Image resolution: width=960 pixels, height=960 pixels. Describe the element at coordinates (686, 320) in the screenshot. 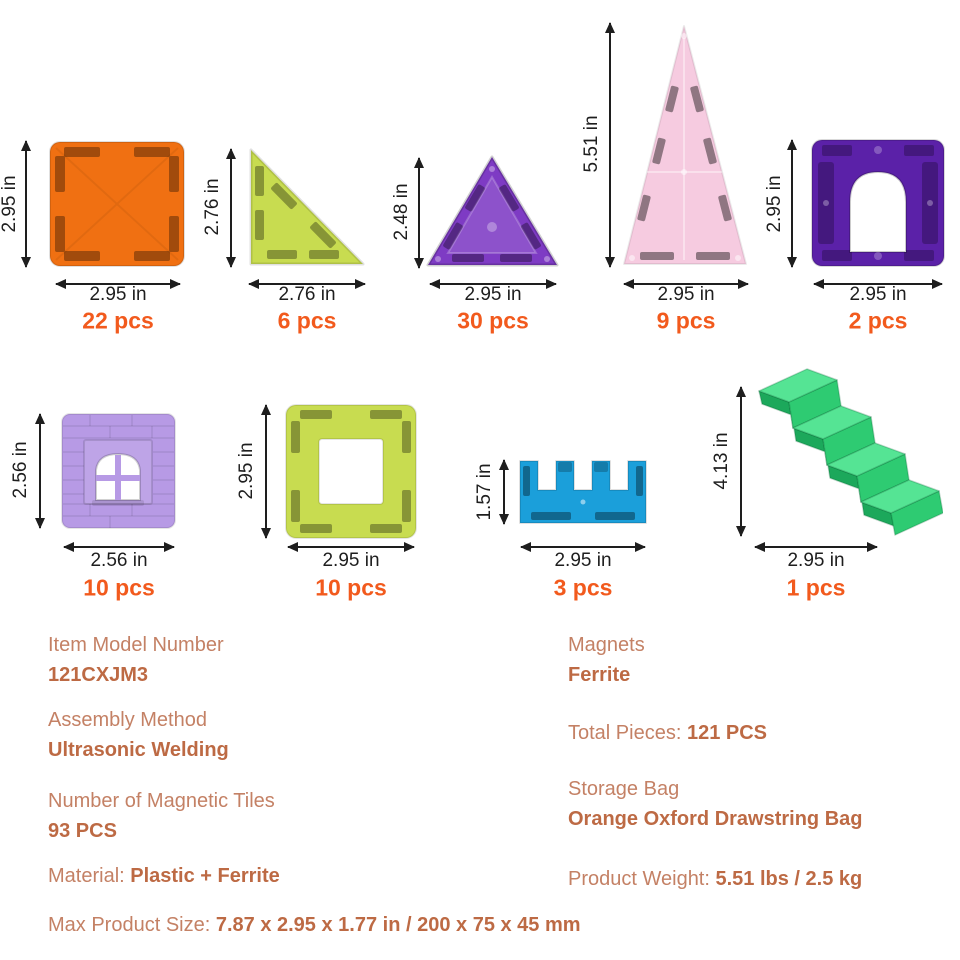

I see `piece-count: 9 pcs` at that location.